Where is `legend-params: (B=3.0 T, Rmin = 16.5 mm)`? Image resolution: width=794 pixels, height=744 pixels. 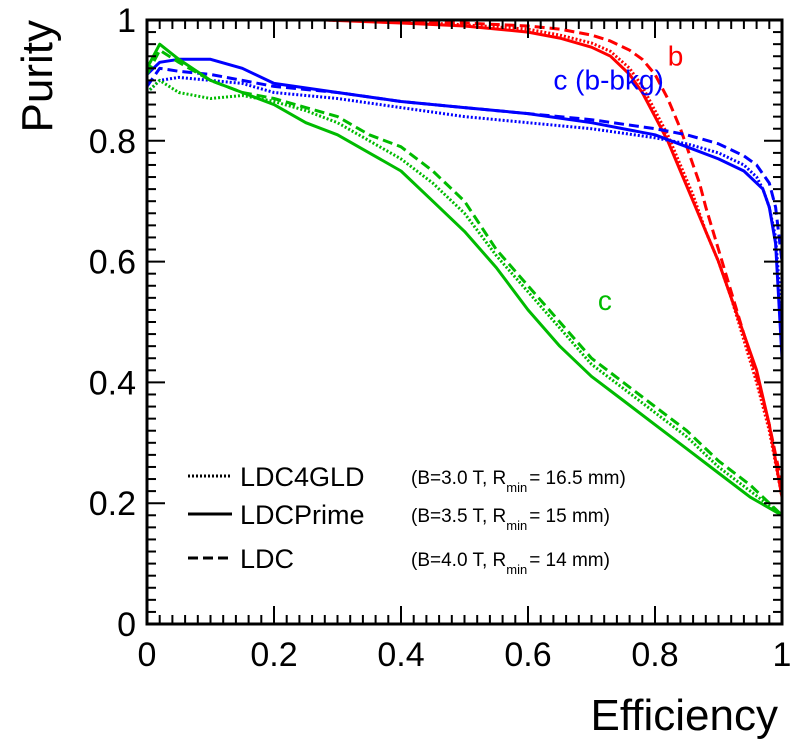
legend-params: (B=3.0 T, Rmin = 16.5 mm) is located at coordinates (518, 481).